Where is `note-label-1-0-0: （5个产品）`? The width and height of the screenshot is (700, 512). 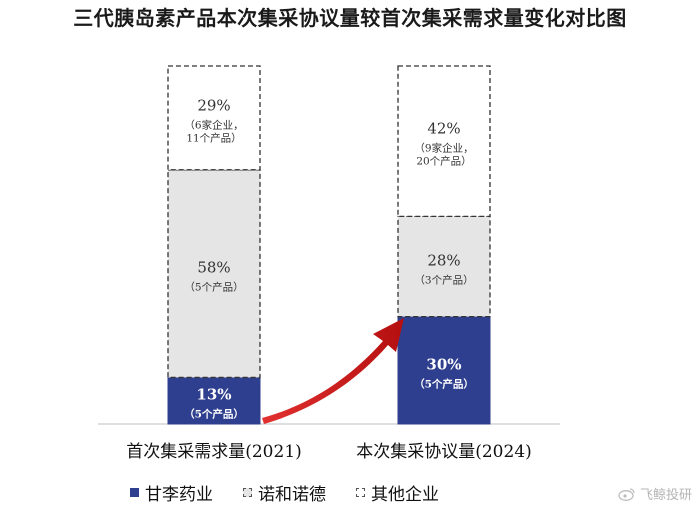 note-label-1-0-0: （5个产品） is located at coordinates (444, 383).